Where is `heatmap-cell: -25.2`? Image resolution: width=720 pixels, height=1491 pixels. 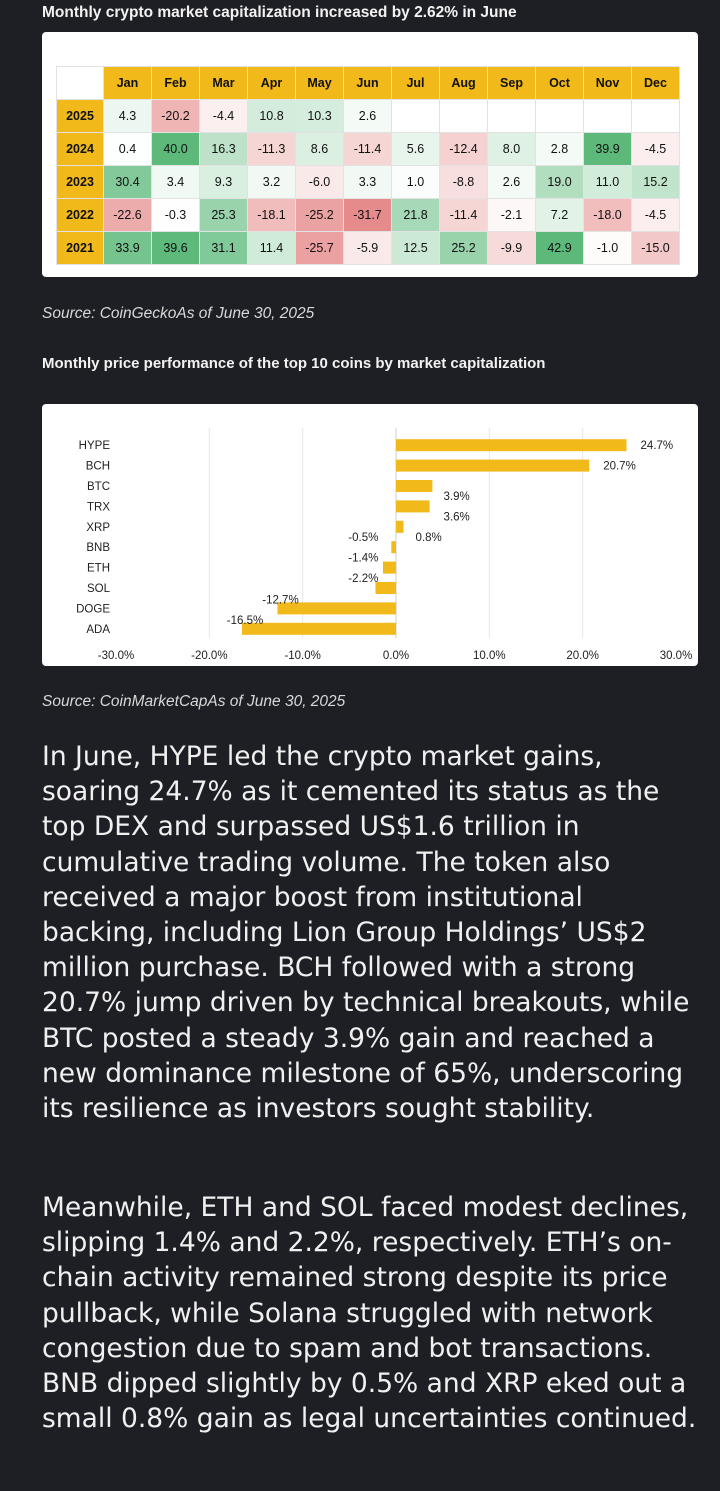 heatmap-cell: -25.2 is located at coordinates (319, 215).